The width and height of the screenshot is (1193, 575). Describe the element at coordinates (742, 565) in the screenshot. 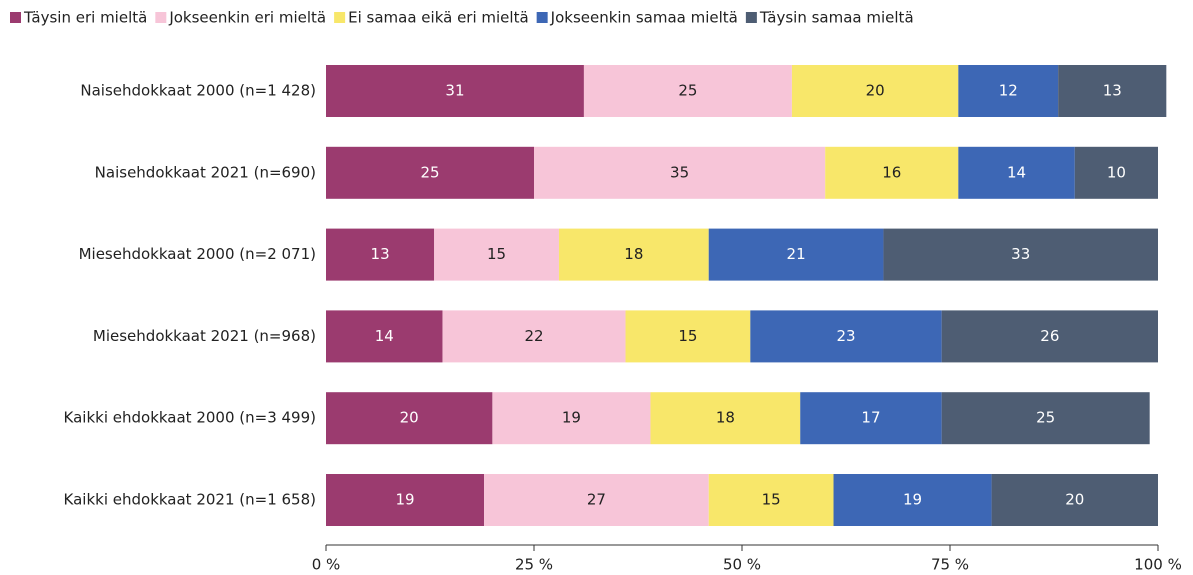

I see `x-tick-label: 50 %` at that location.